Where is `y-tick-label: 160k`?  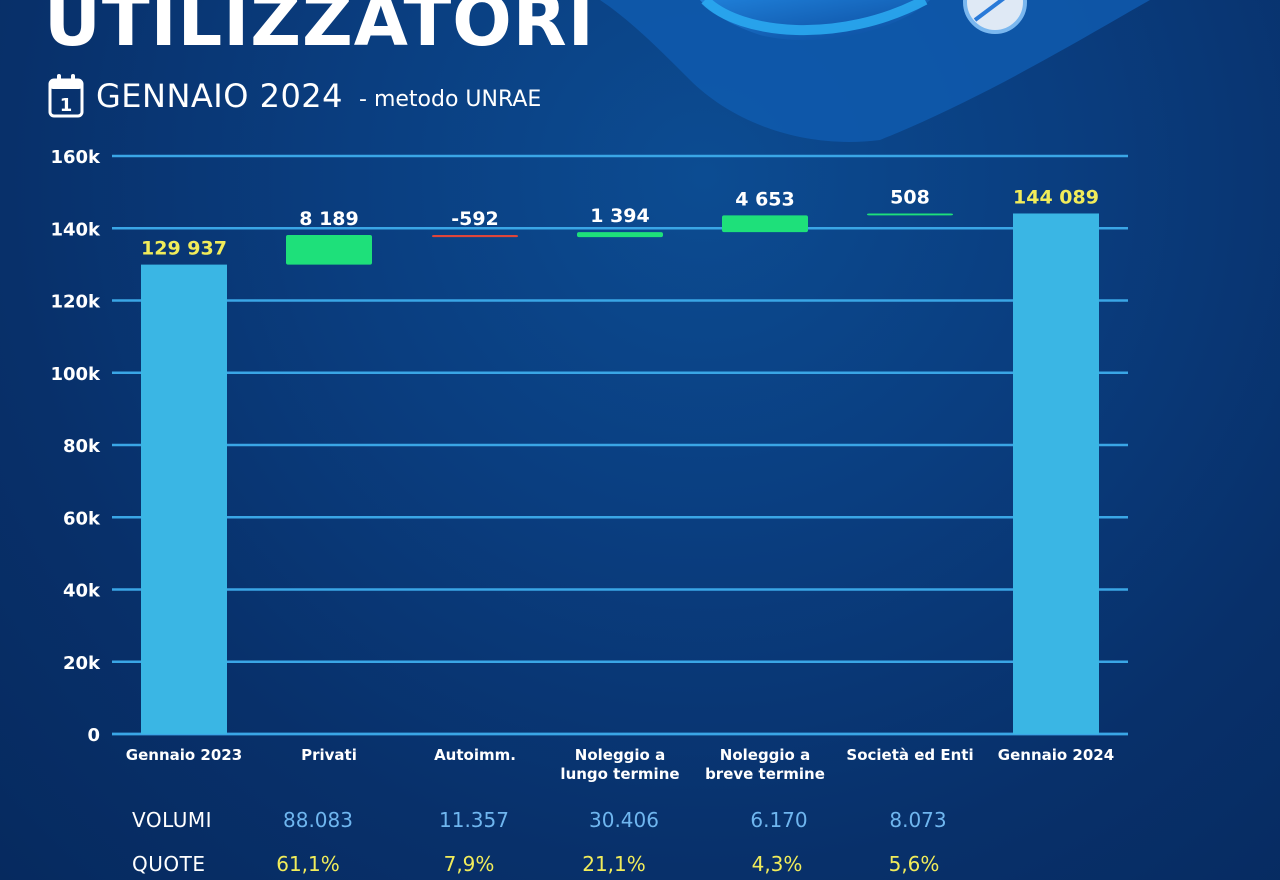
y-tick-label: 160k is located at coordinates (75, 157).